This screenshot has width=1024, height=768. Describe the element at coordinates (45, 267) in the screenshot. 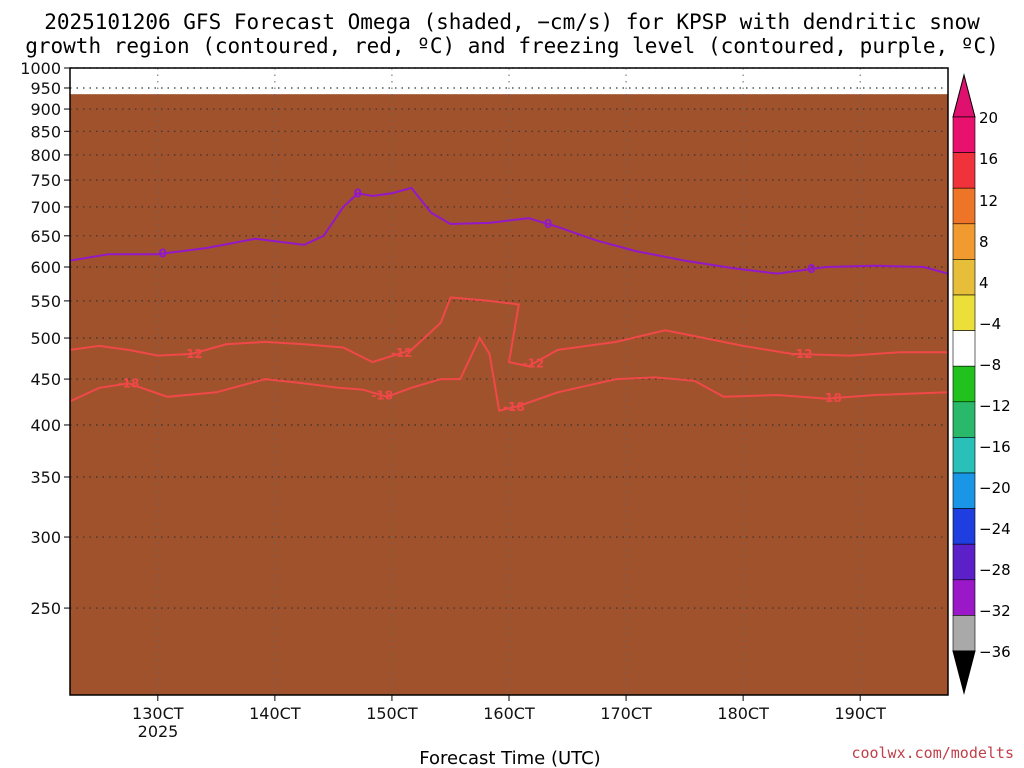

I see `y-tick-label: 600` at that location.